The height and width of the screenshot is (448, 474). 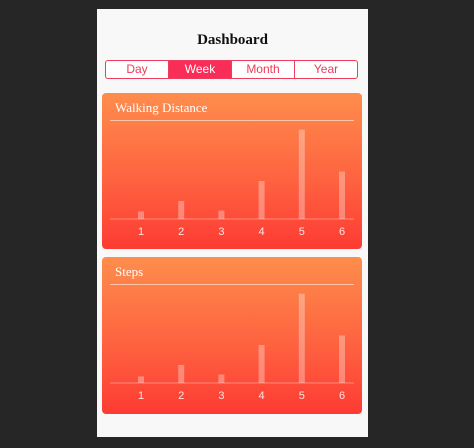 What do you see at coordinates (232, 347) in the screenshot?
I see `steps-chart: 1 2 3 4 5 6` at bounding box center [232, 347].